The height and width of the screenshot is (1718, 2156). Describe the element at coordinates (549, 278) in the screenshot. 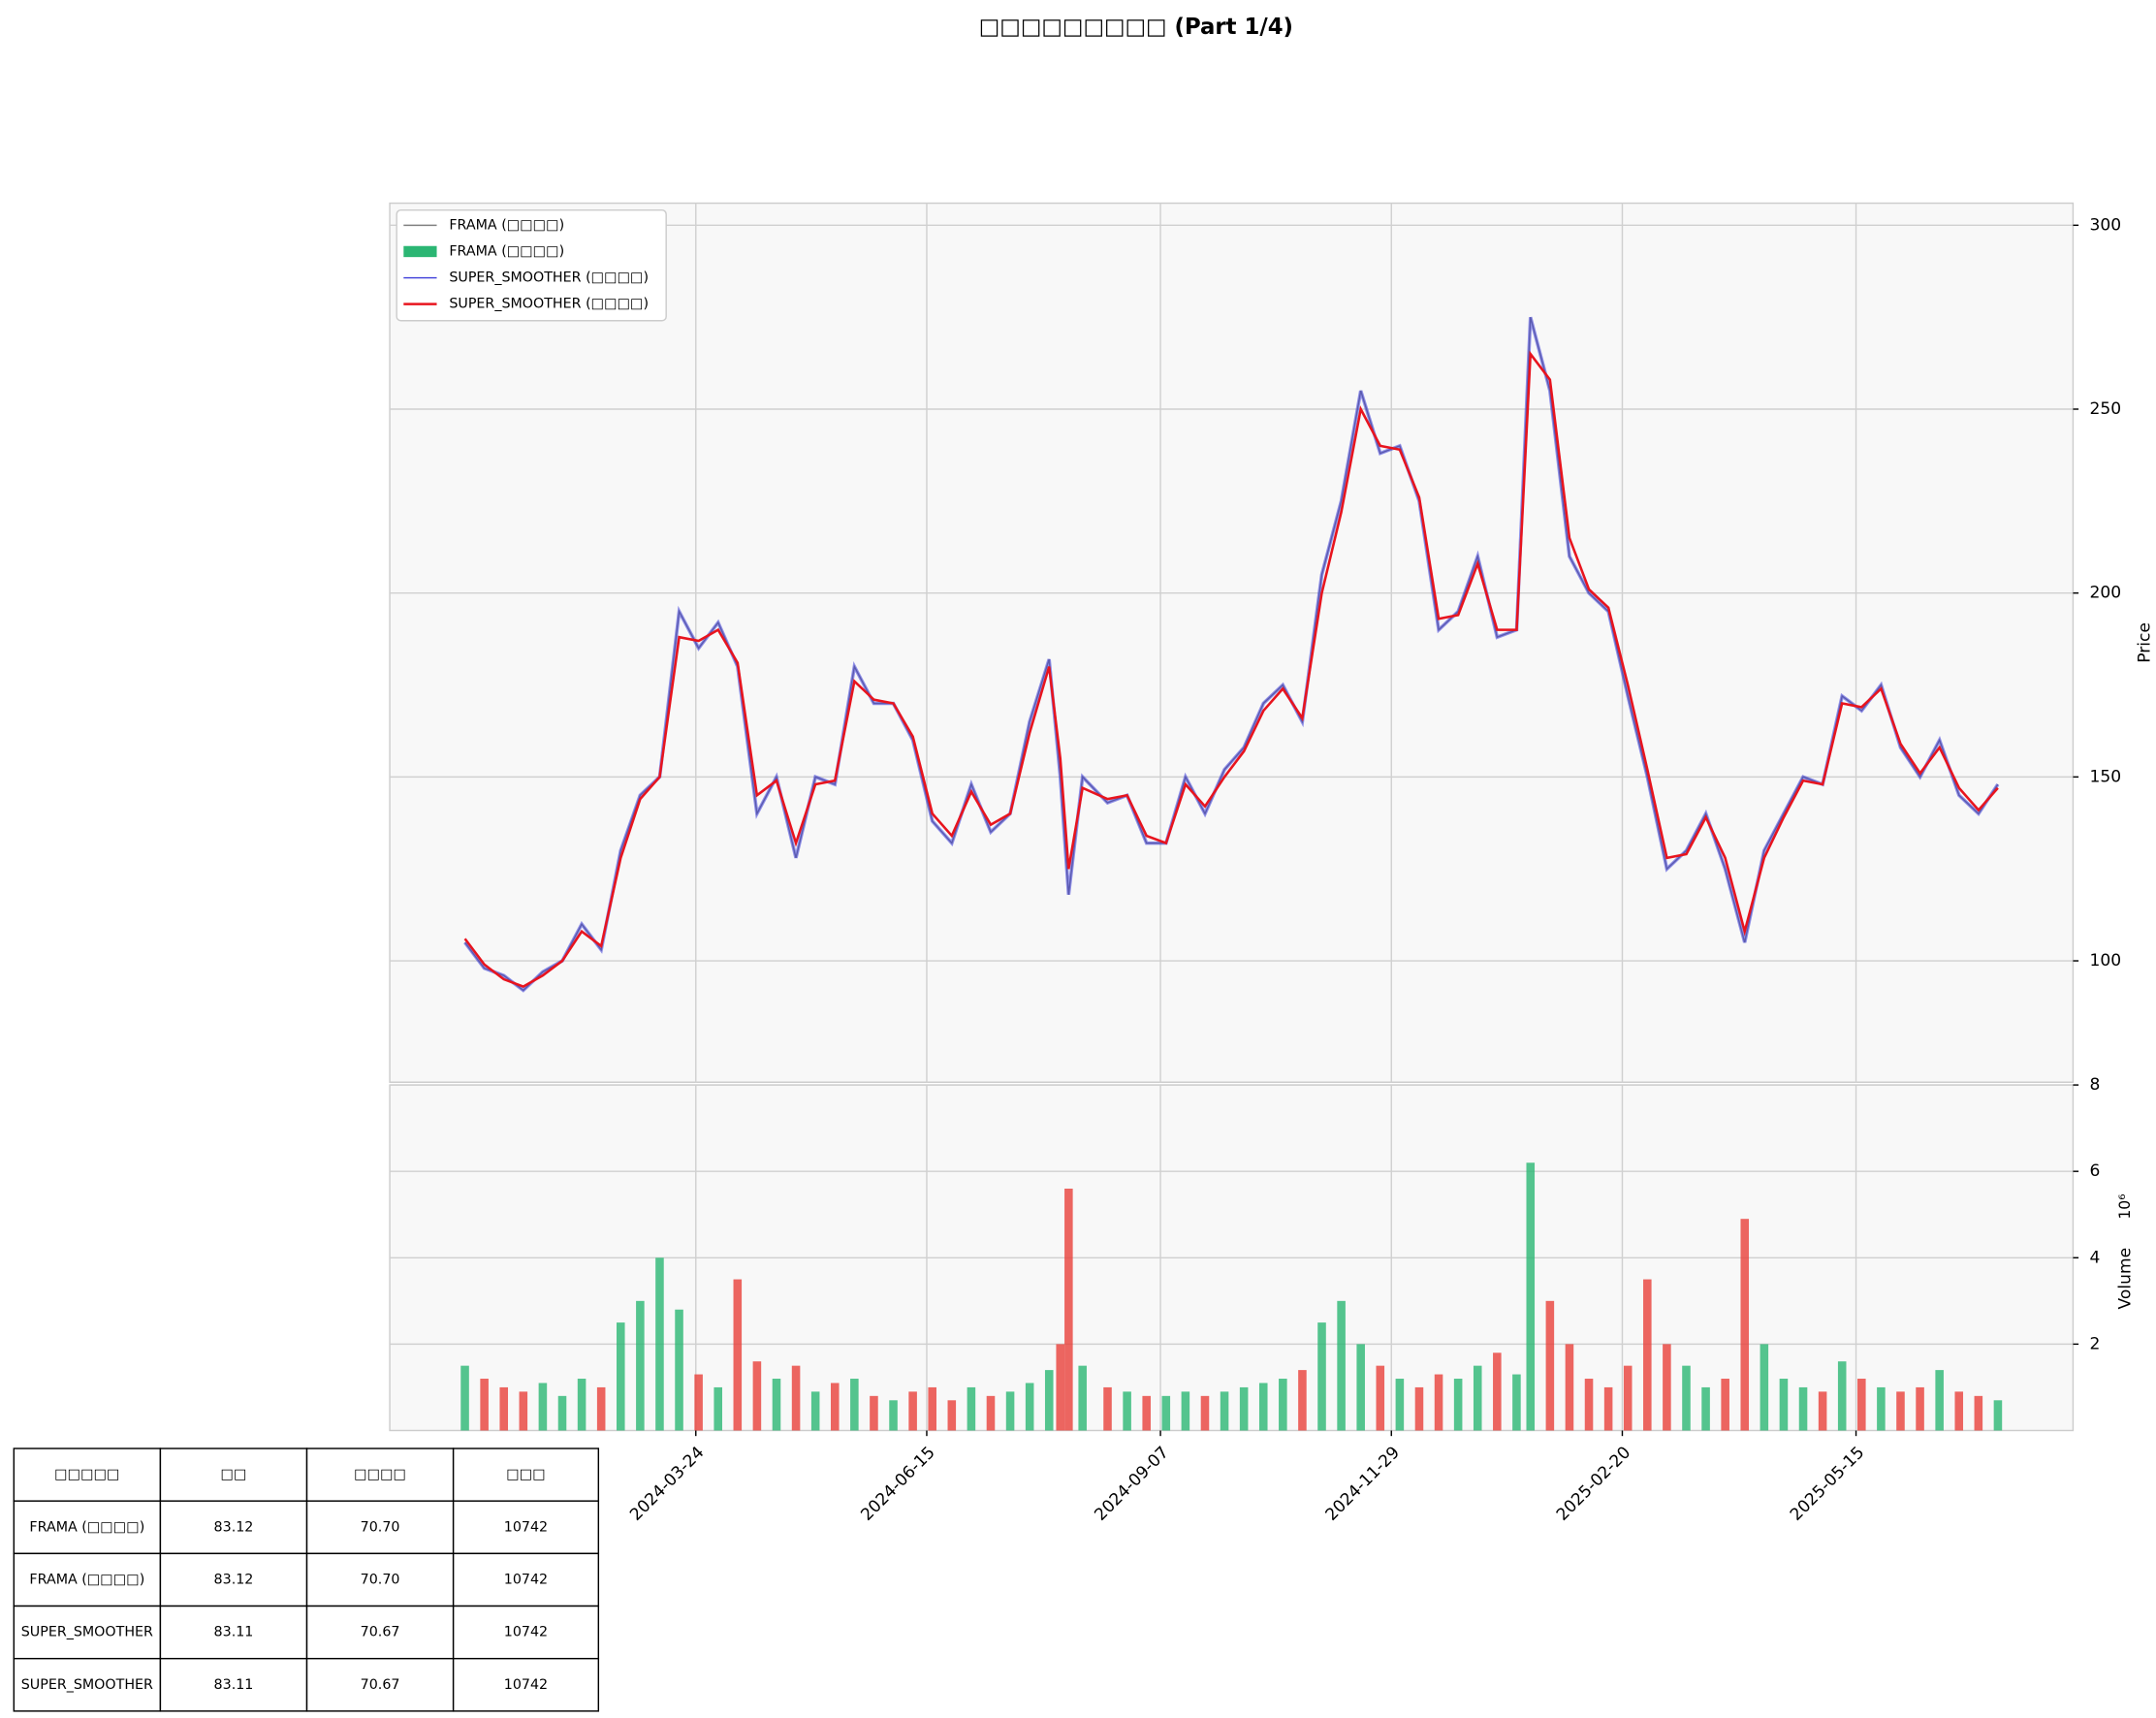

I see `legend-label: SUPER_SMOOTHER (□□□□)` at that location.